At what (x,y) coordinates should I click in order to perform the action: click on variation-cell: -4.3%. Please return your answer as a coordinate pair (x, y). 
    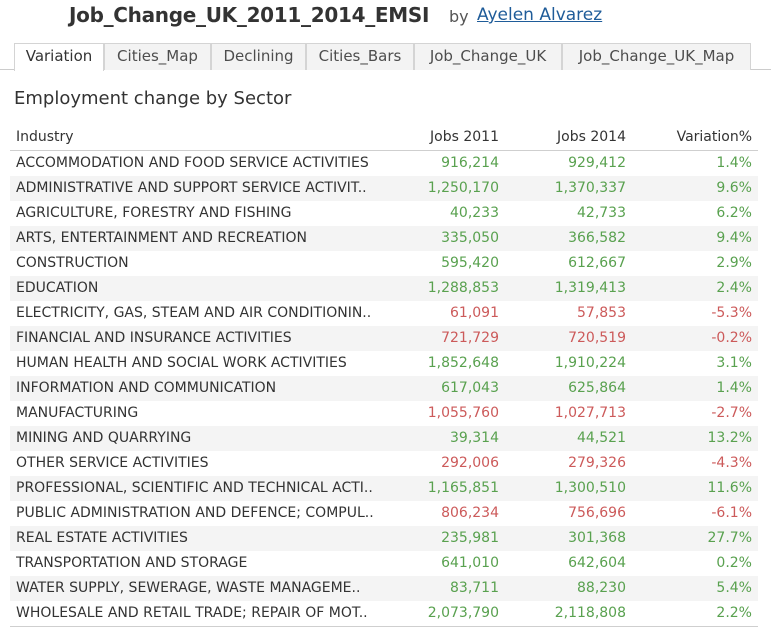
    Looking at the image, I should click on (731, 463).